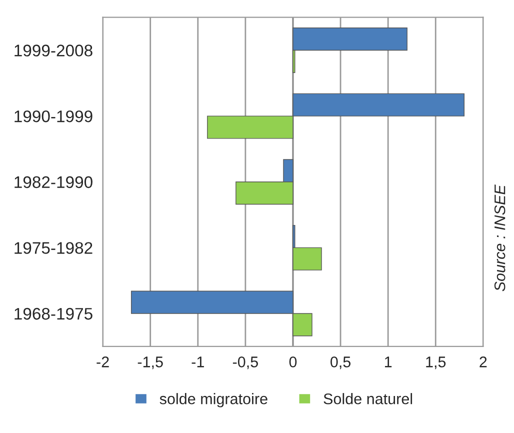 The image size is (514, 433). I want to click on x-tick-label: 1, so click(388, 362).